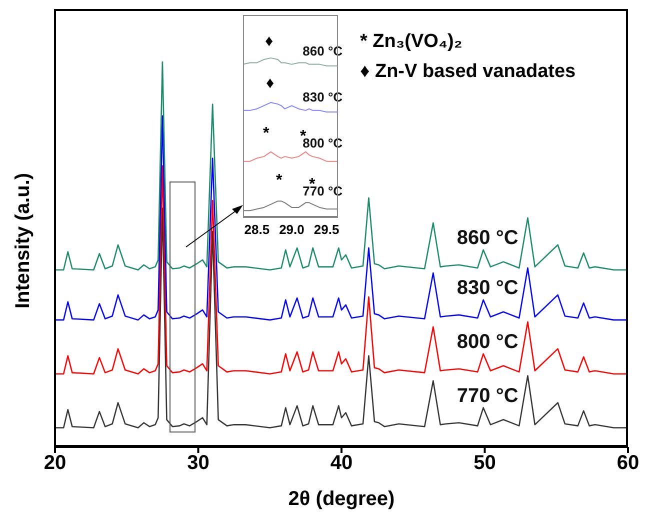 The height and width of the screenshot is (514, 658). I want to click on x-tick-label: 20, so click(55, 463).